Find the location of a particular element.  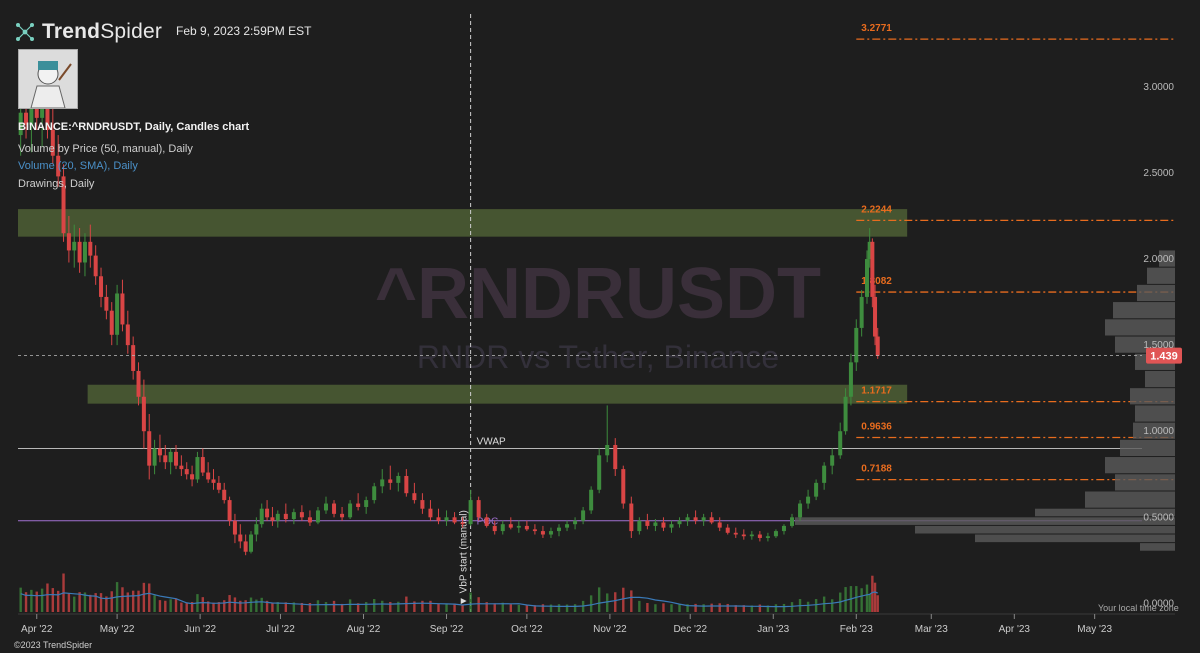

volume-indicator-label: Volume (20, SMA), Daily is located at coordinates (78, 166).